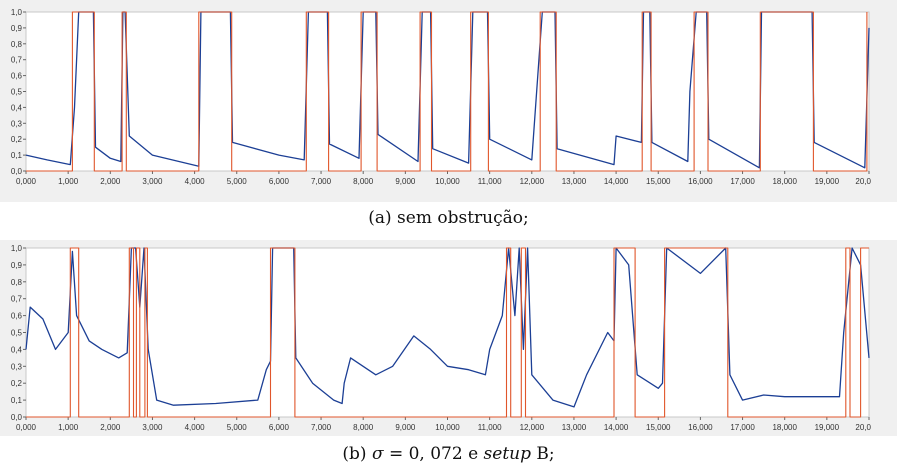 This screenshot has height=476, width=897. Describe the element at coordinates (377, 454) in the screenshot. I see `caption-b-sigma: σ` at that location.